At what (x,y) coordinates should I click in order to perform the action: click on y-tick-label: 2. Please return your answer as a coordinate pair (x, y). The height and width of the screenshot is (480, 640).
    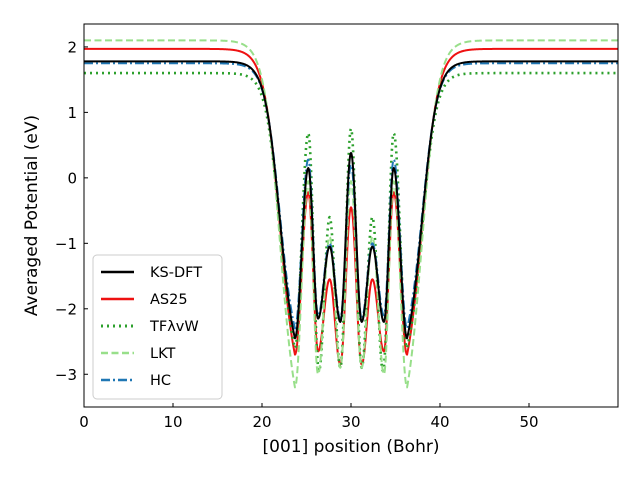
    Looking at the image, I should click on (72, 47).